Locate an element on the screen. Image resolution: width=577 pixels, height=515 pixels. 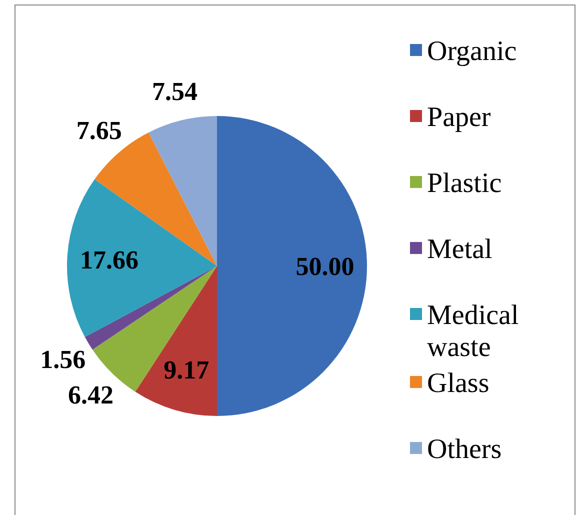
data-label: 9.17 is located at coordinates (187, 370).